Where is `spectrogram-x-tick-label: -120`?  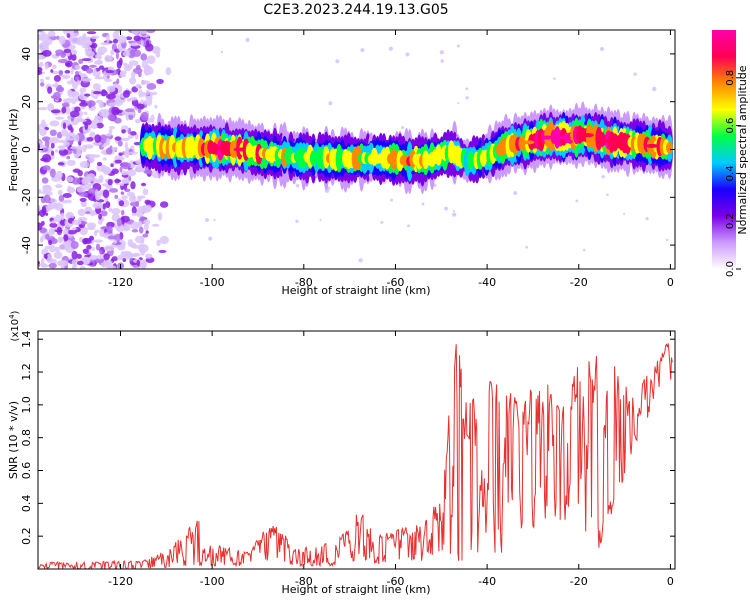
spectrogram-x-tick-label: -120 is located at coordinates (120, 282).